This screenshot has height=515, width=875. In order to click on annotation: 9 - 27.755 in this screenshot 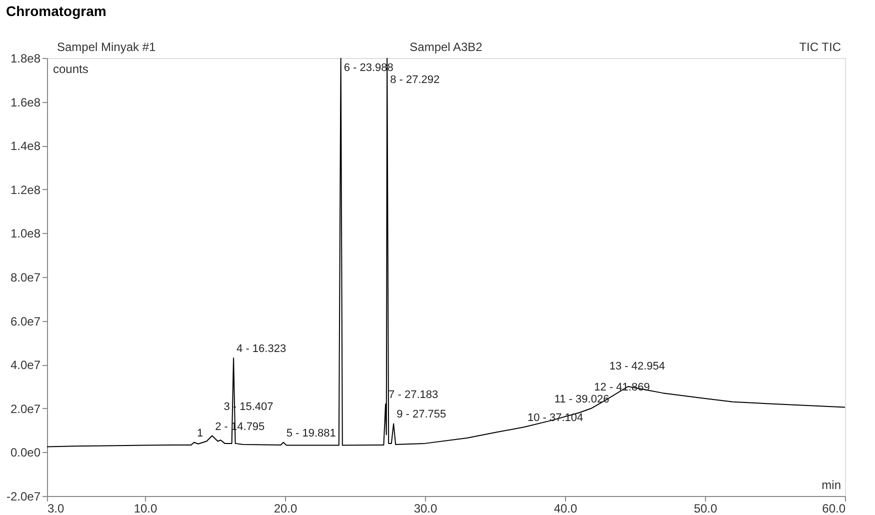, I will do `click(421, 414)`.